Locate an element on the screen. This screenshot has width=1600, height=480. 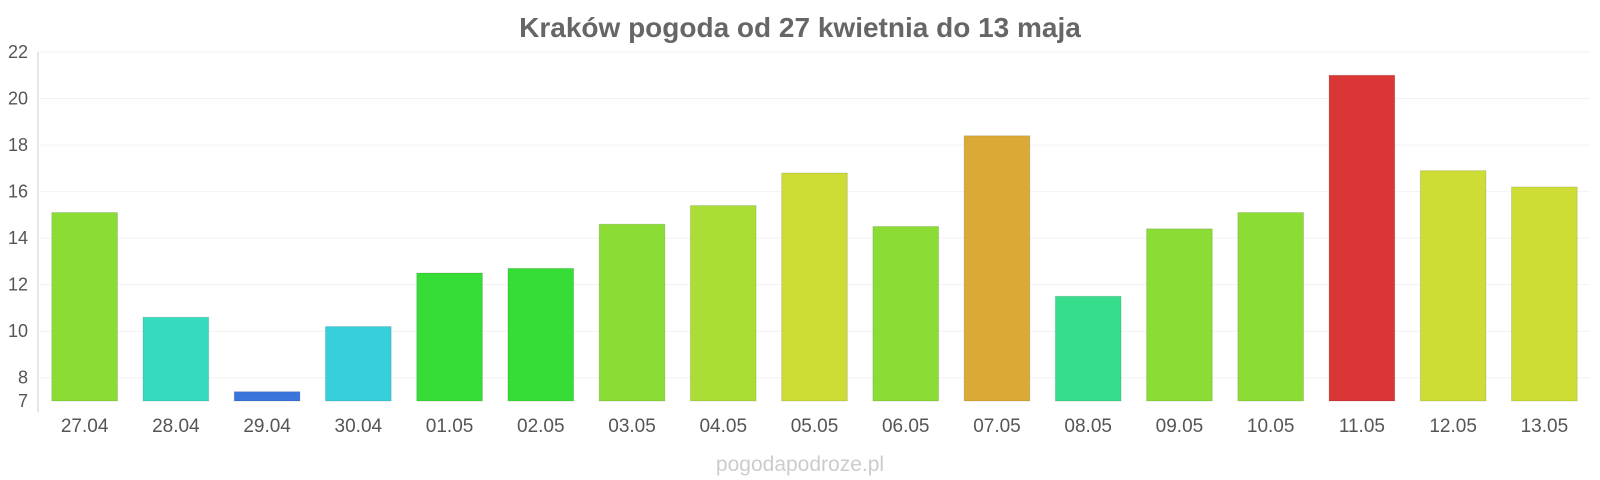
x-tick-label: 29.04 is located at coordinates (267, 426).